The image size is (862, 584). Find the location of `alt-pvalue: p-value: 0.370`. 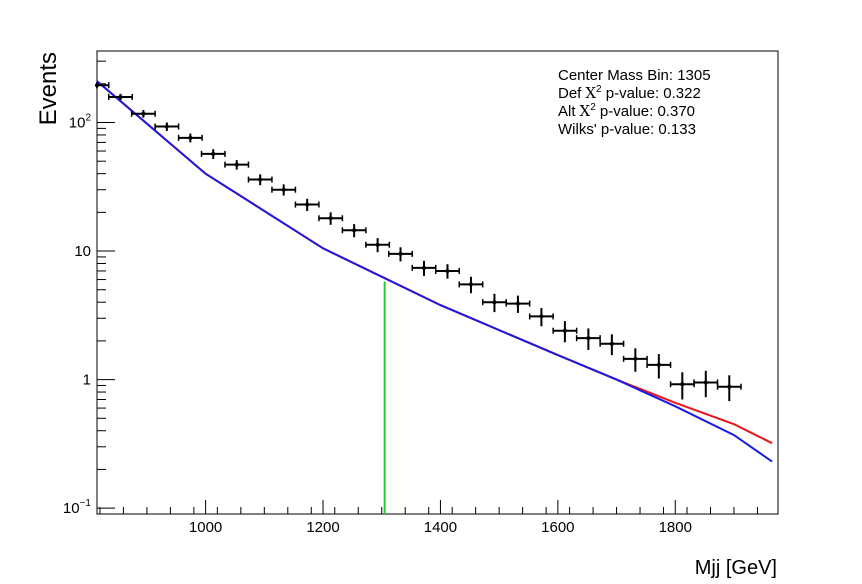

alt-pvalue: p-value: 0.370 is located at coordinates (645, 111).